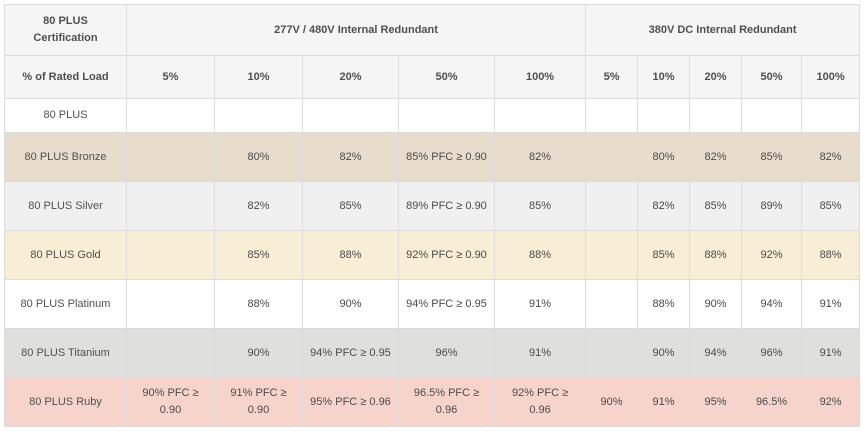  I want to click on dc-load-header: 5%, so click(612, 77).